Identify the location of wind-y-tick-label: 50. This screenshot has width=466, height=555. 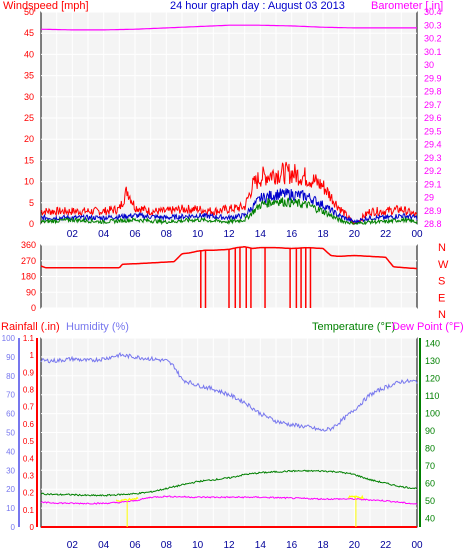
(29, 12).